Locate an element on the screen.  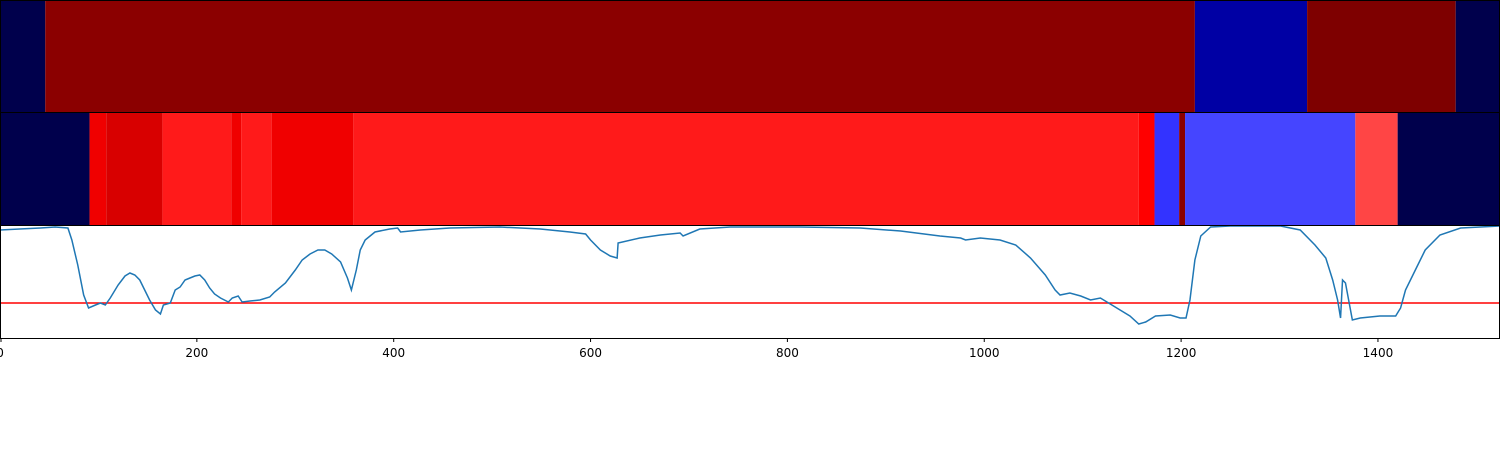
x-tick-label: 400 is located at coordinates (393, 353).